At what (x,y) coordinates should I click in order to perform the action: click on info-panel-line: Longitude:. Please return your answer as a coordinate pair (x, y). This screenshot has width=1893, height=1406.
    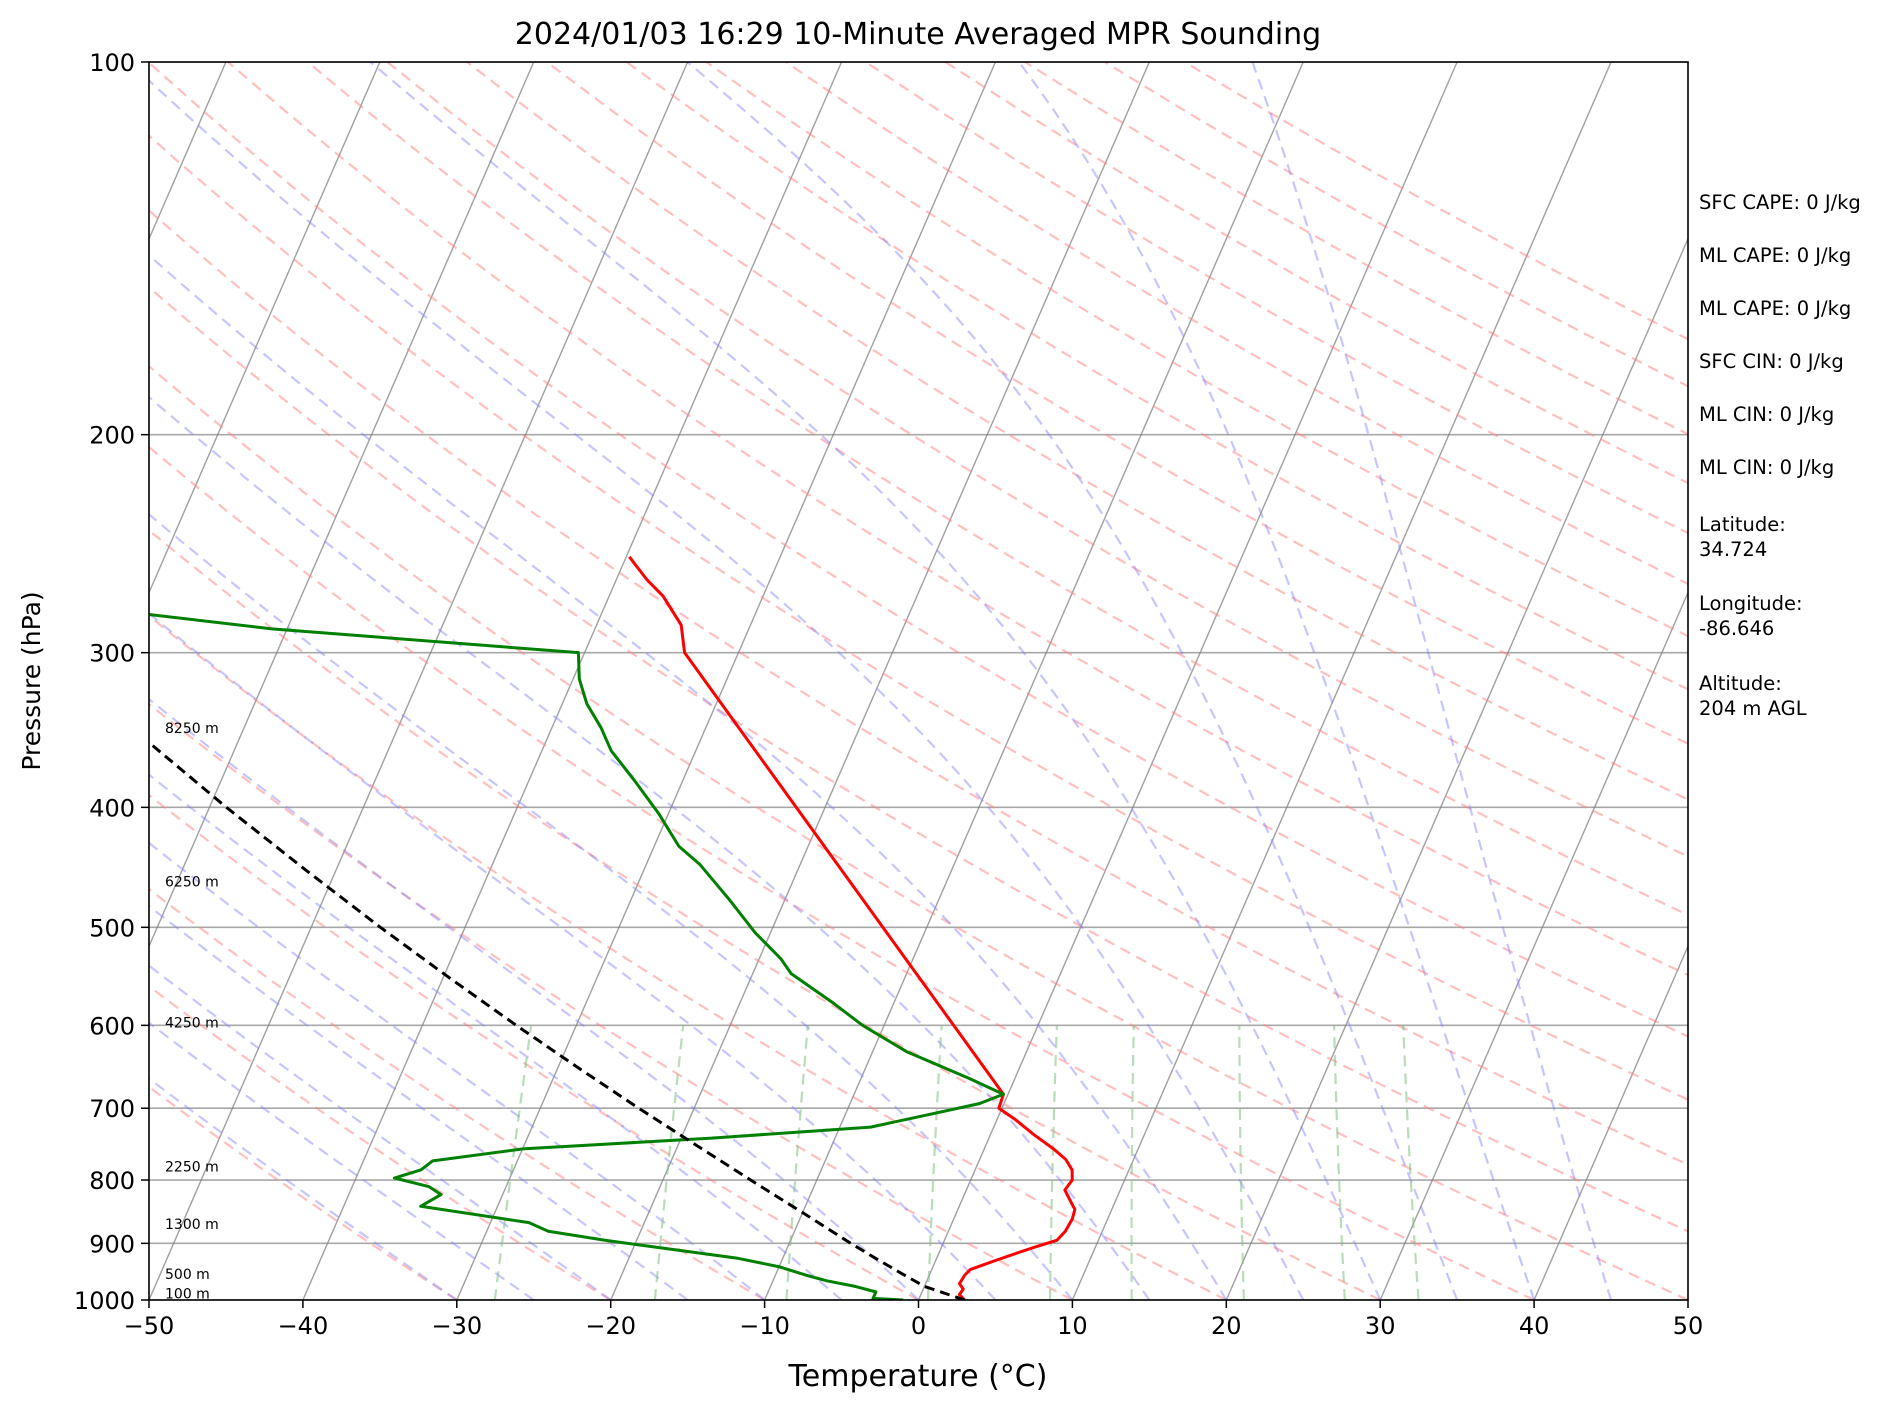
    Looking at the image, I should click on (1751, 603).